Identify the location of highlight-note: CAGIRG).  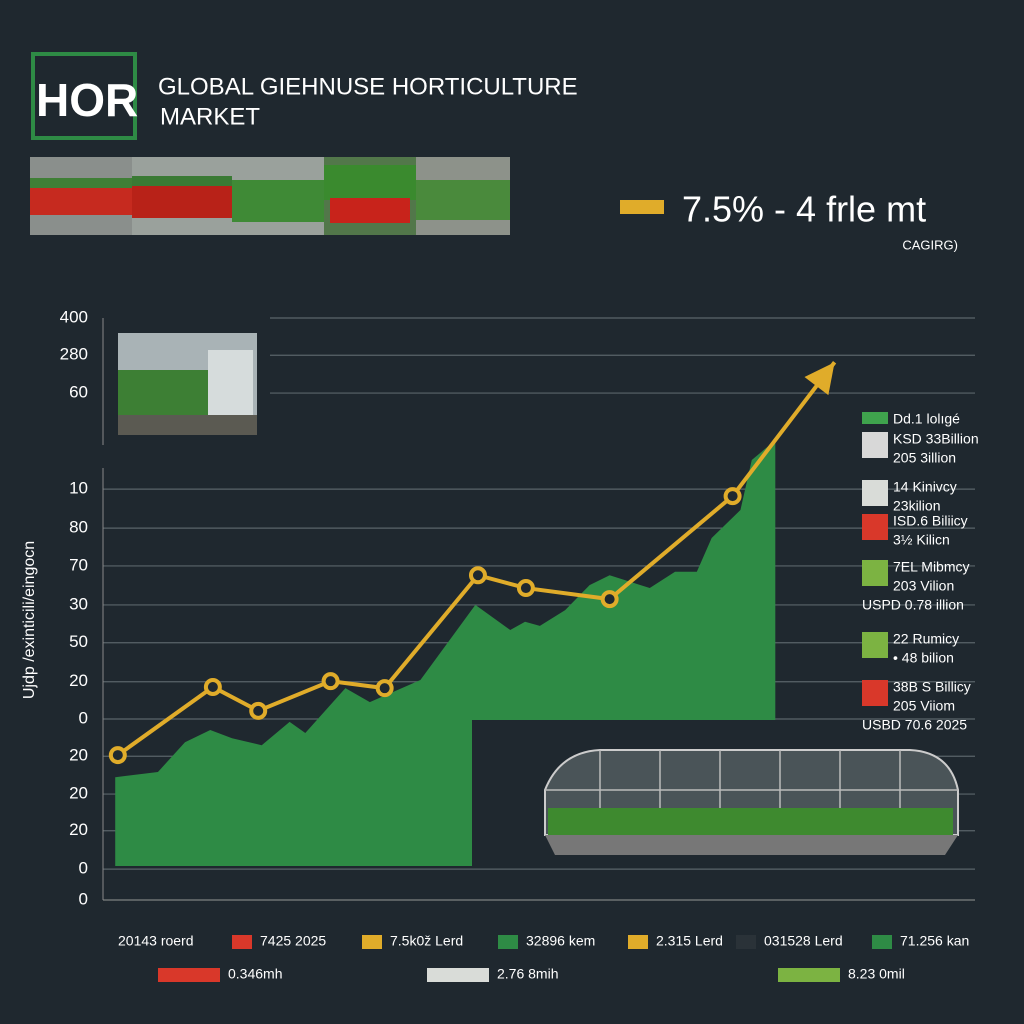
(930, 244).